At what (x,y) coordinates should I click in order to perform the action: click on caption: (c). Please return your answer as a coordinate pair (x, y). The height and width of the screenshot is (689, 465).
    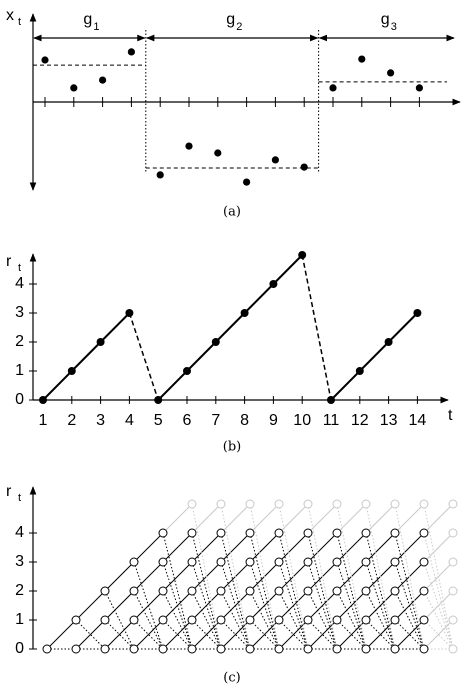
    Looking at the image, I should click on (231, 678).